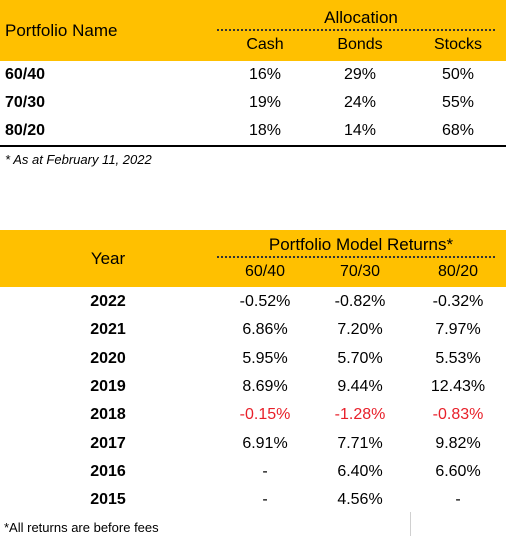 Image resolution: width=506 pixels, height=536 pixels. Describe the element at coordinates (265, 130) in the screenshot. I see `allocation-cell: 18%` at that location.